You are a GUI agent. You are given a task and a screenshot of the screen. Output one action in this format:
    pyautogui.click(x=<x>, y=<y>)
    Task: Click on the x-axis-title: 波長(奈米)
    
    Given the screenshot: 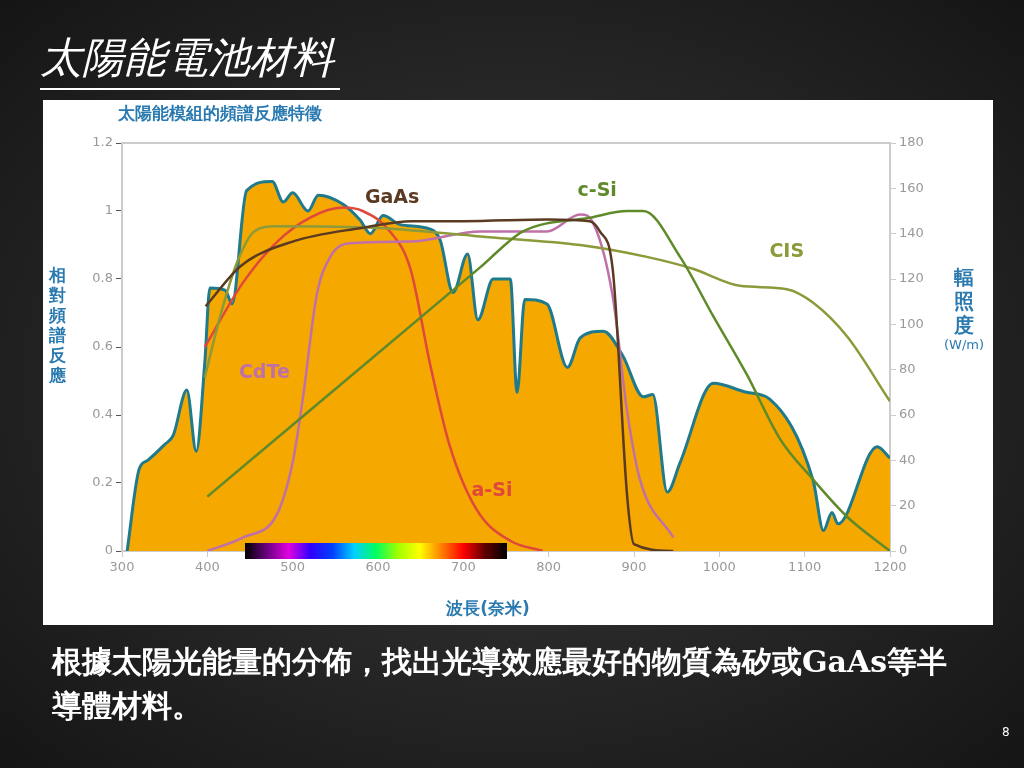 What is the action you would take?
    pyautogui.click(x=488, y=608)
    